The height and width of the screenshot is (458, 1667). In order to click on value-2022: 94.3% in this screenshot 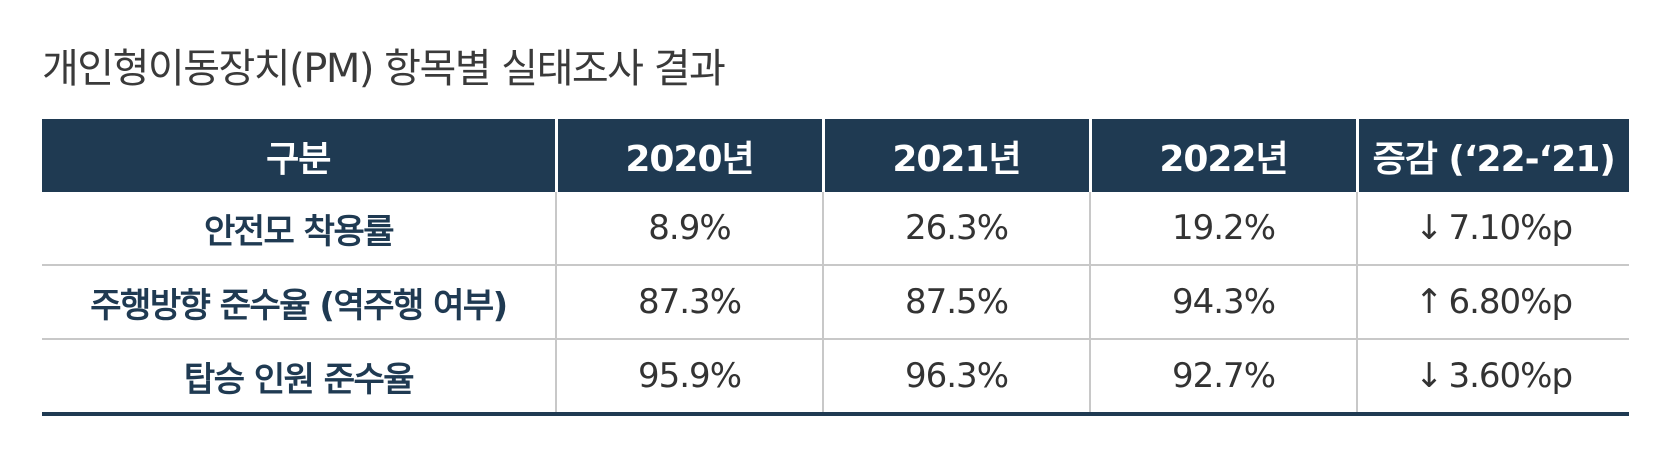, I will do `click(1223, 302)`.